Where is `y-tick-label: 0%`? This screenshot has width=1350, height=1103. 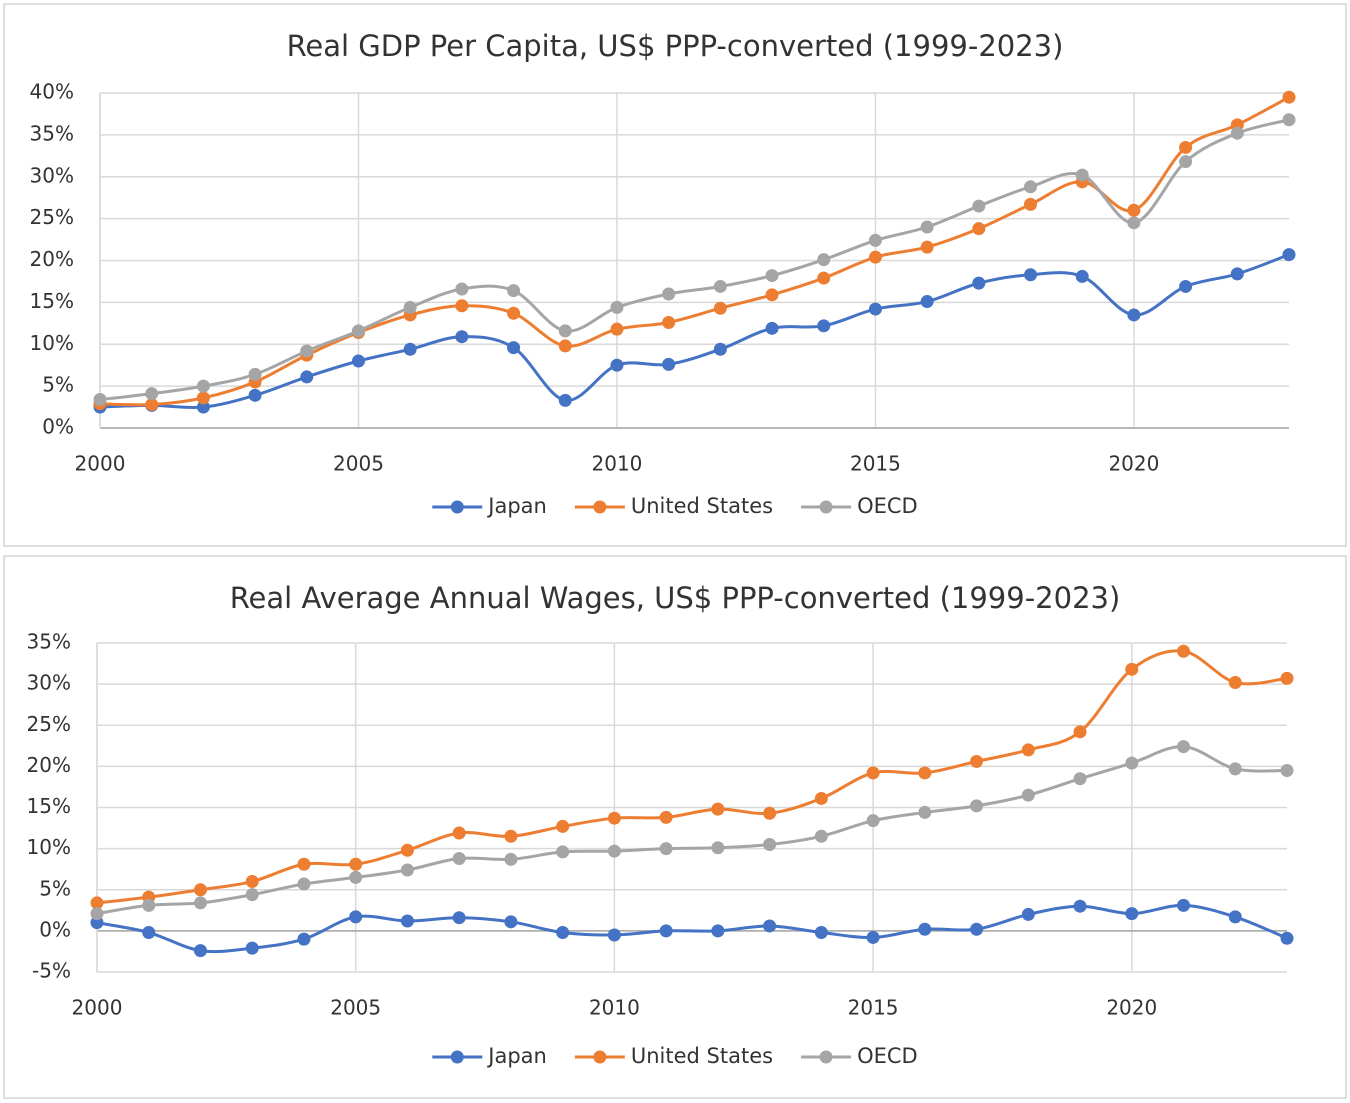 y-tick-label: 0% is located at coordinates (55, 929).